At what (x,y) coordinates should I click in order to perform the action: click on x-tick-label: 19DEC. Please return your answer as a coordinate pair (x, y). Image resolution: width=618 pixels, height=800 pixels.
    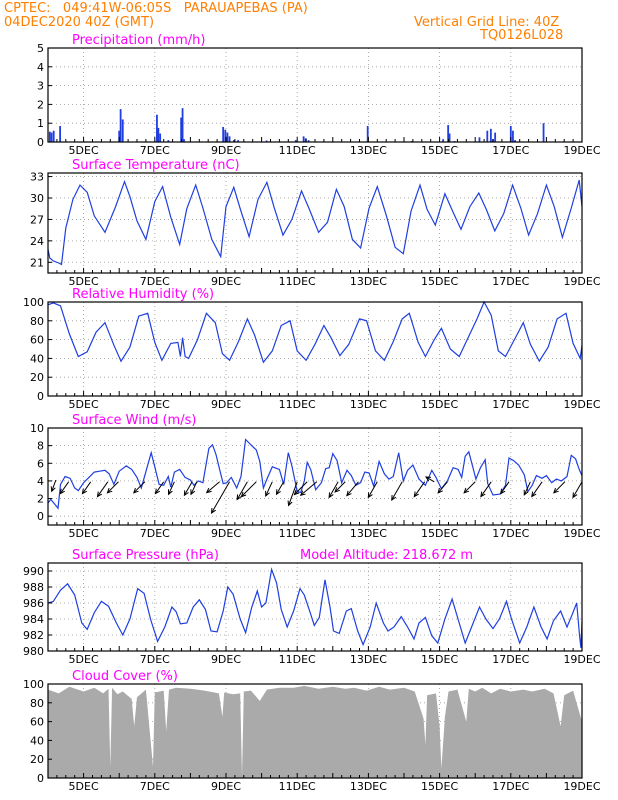
    Looking at the image, I should click on (581, 150).